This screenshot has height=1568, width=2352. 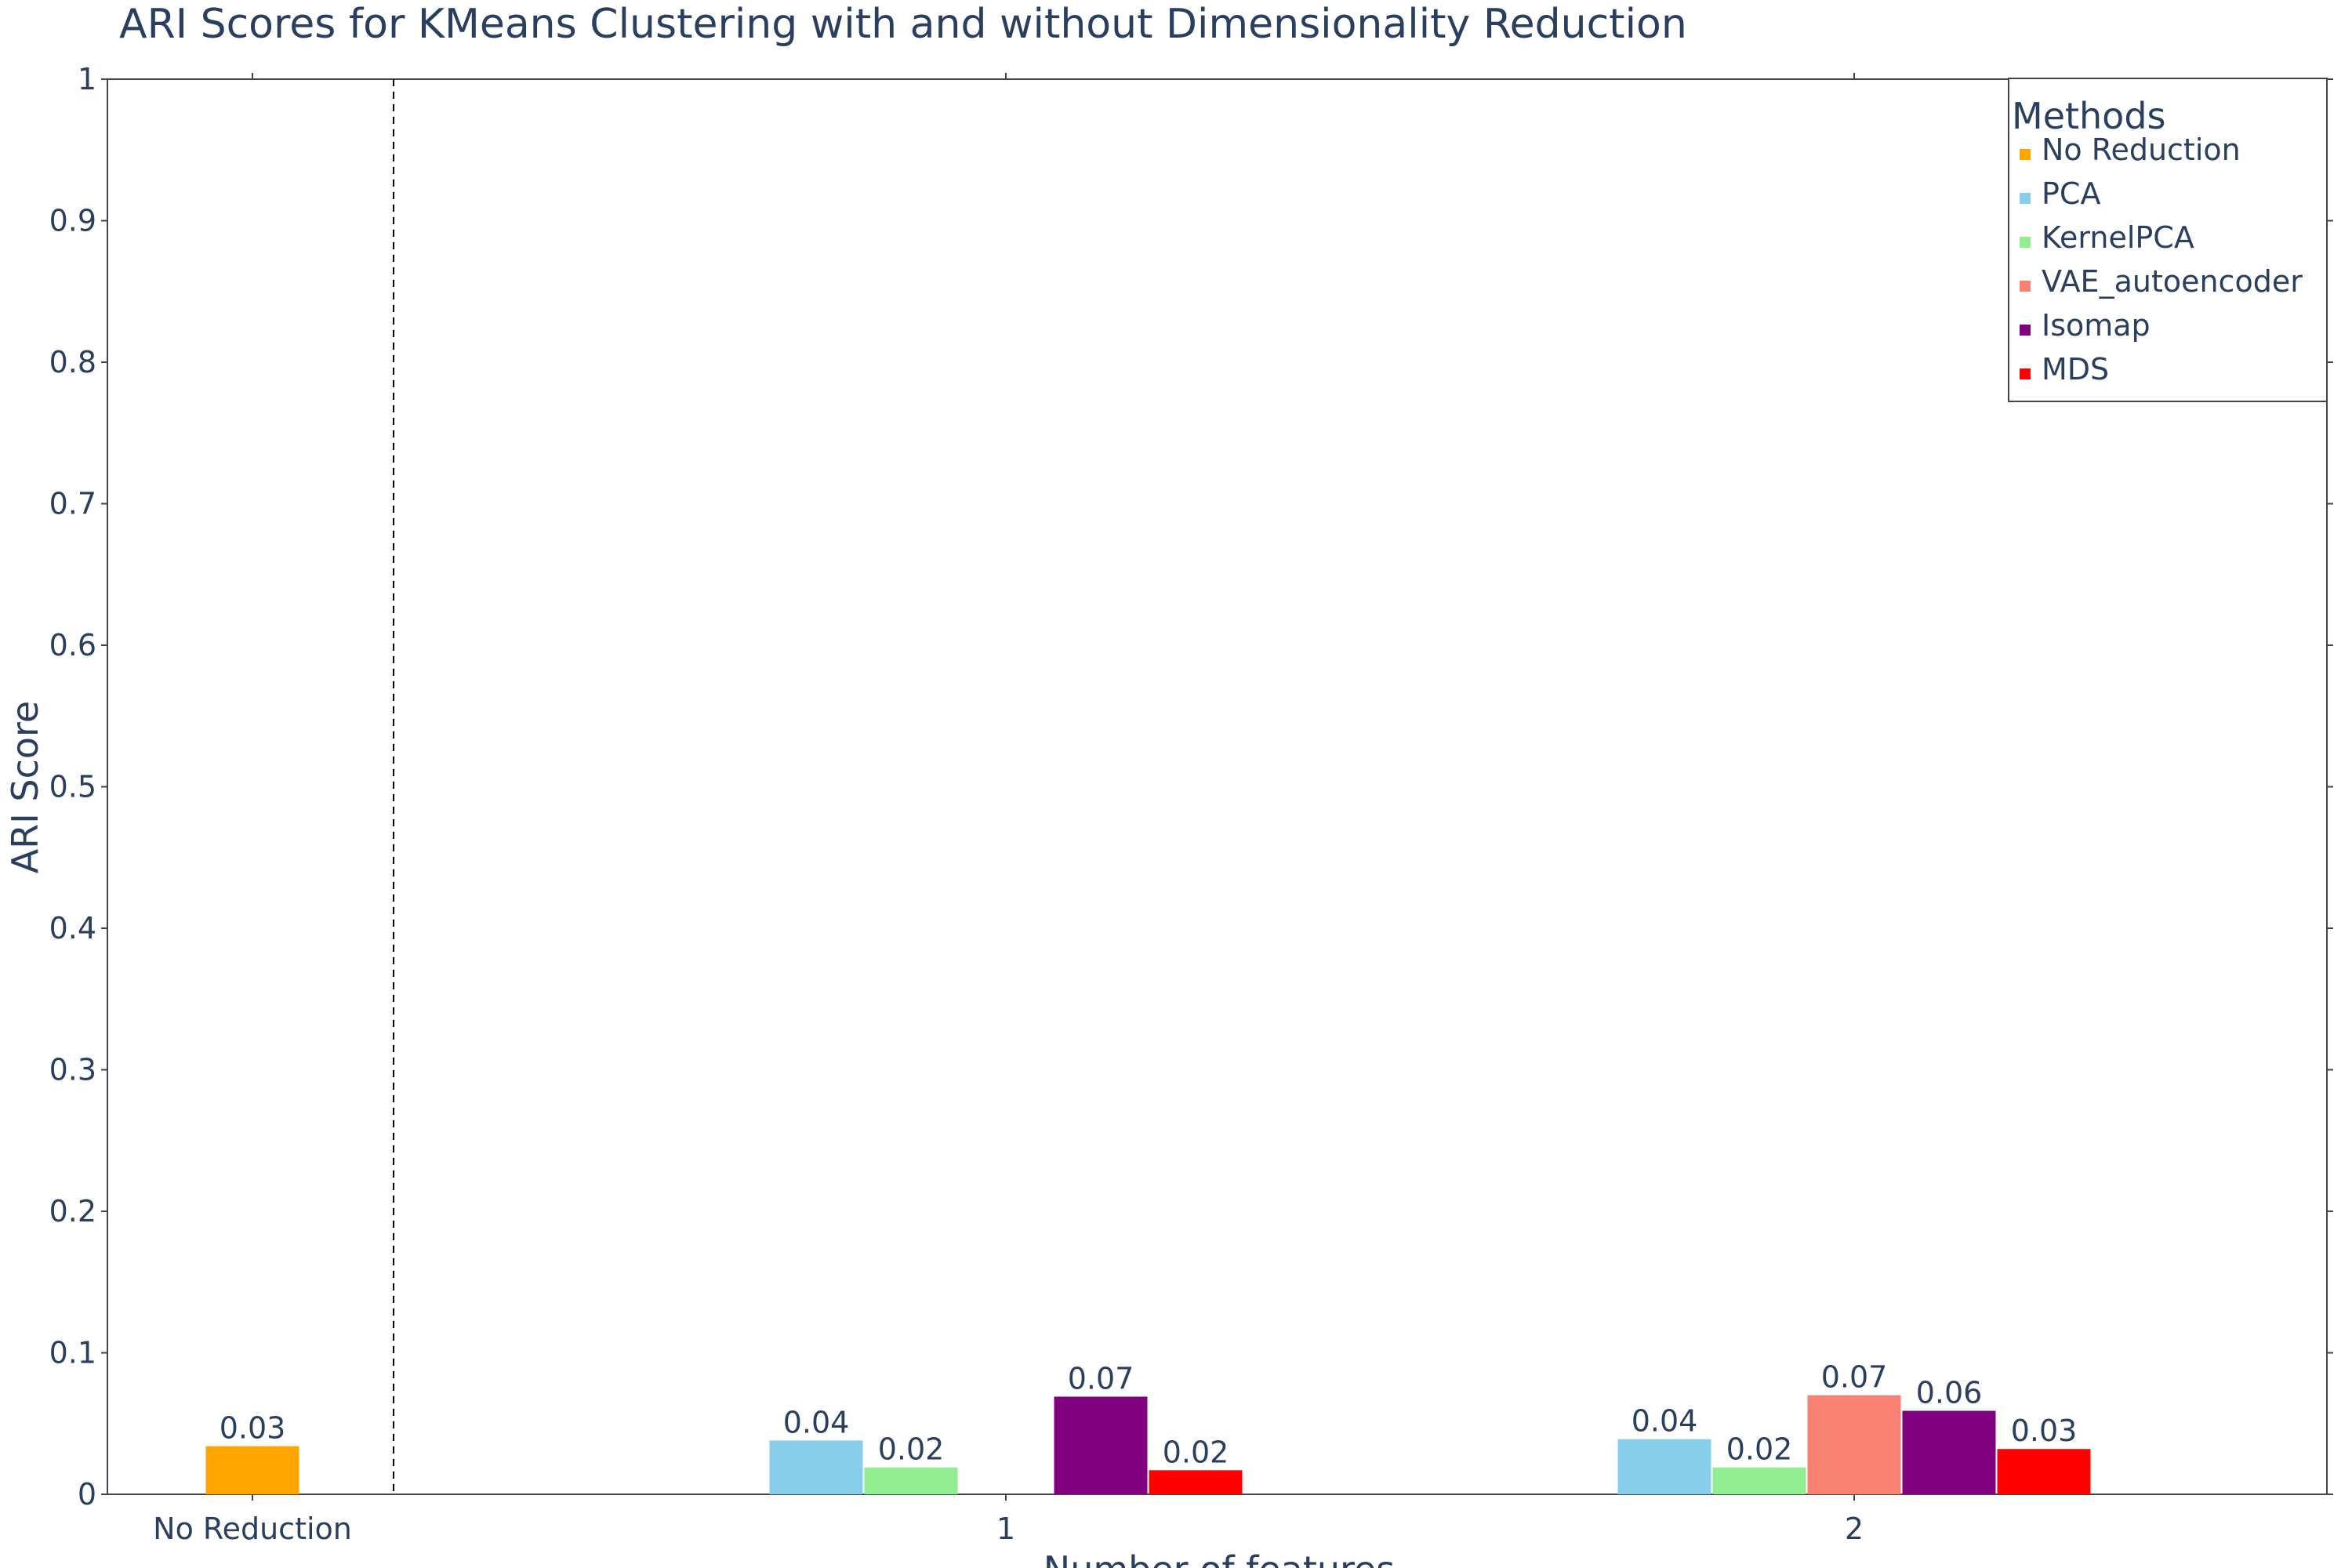 I want to click on y-tick-label: 0.6, so click(x=72, y=645).